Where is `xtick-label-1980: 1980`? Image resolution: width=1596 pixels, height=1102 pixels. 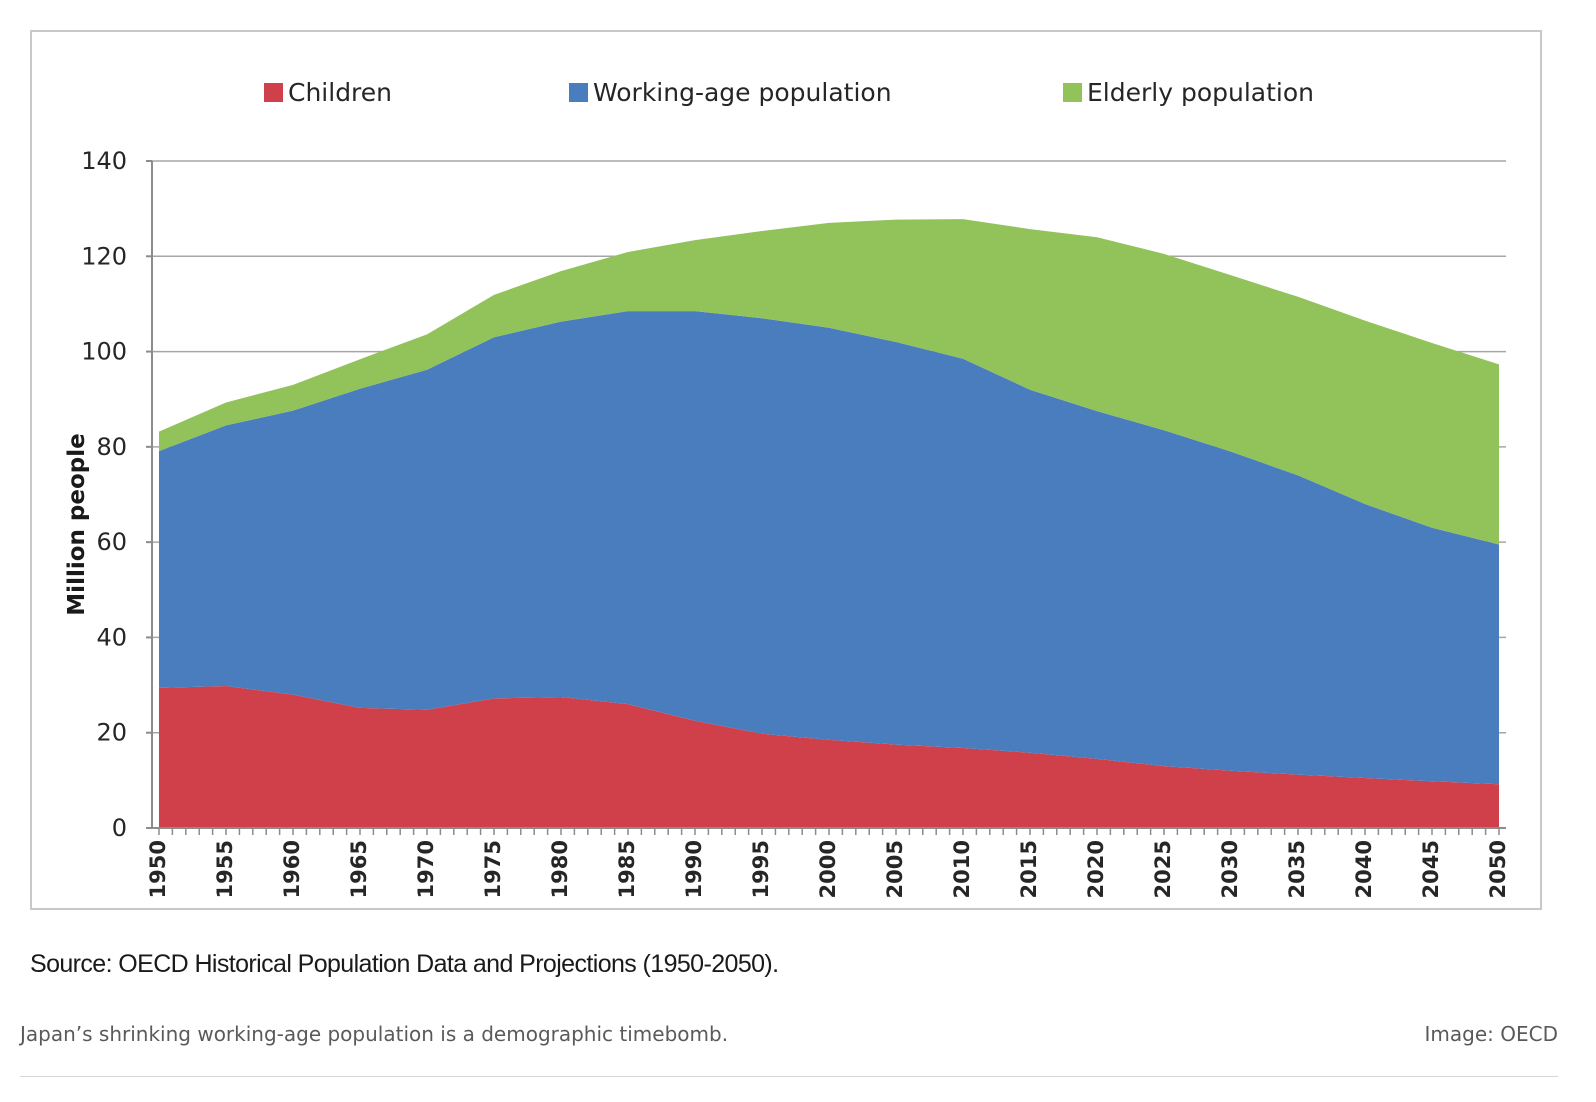
xtick-label-1980: 1980 is located at coordinates (560, 869).